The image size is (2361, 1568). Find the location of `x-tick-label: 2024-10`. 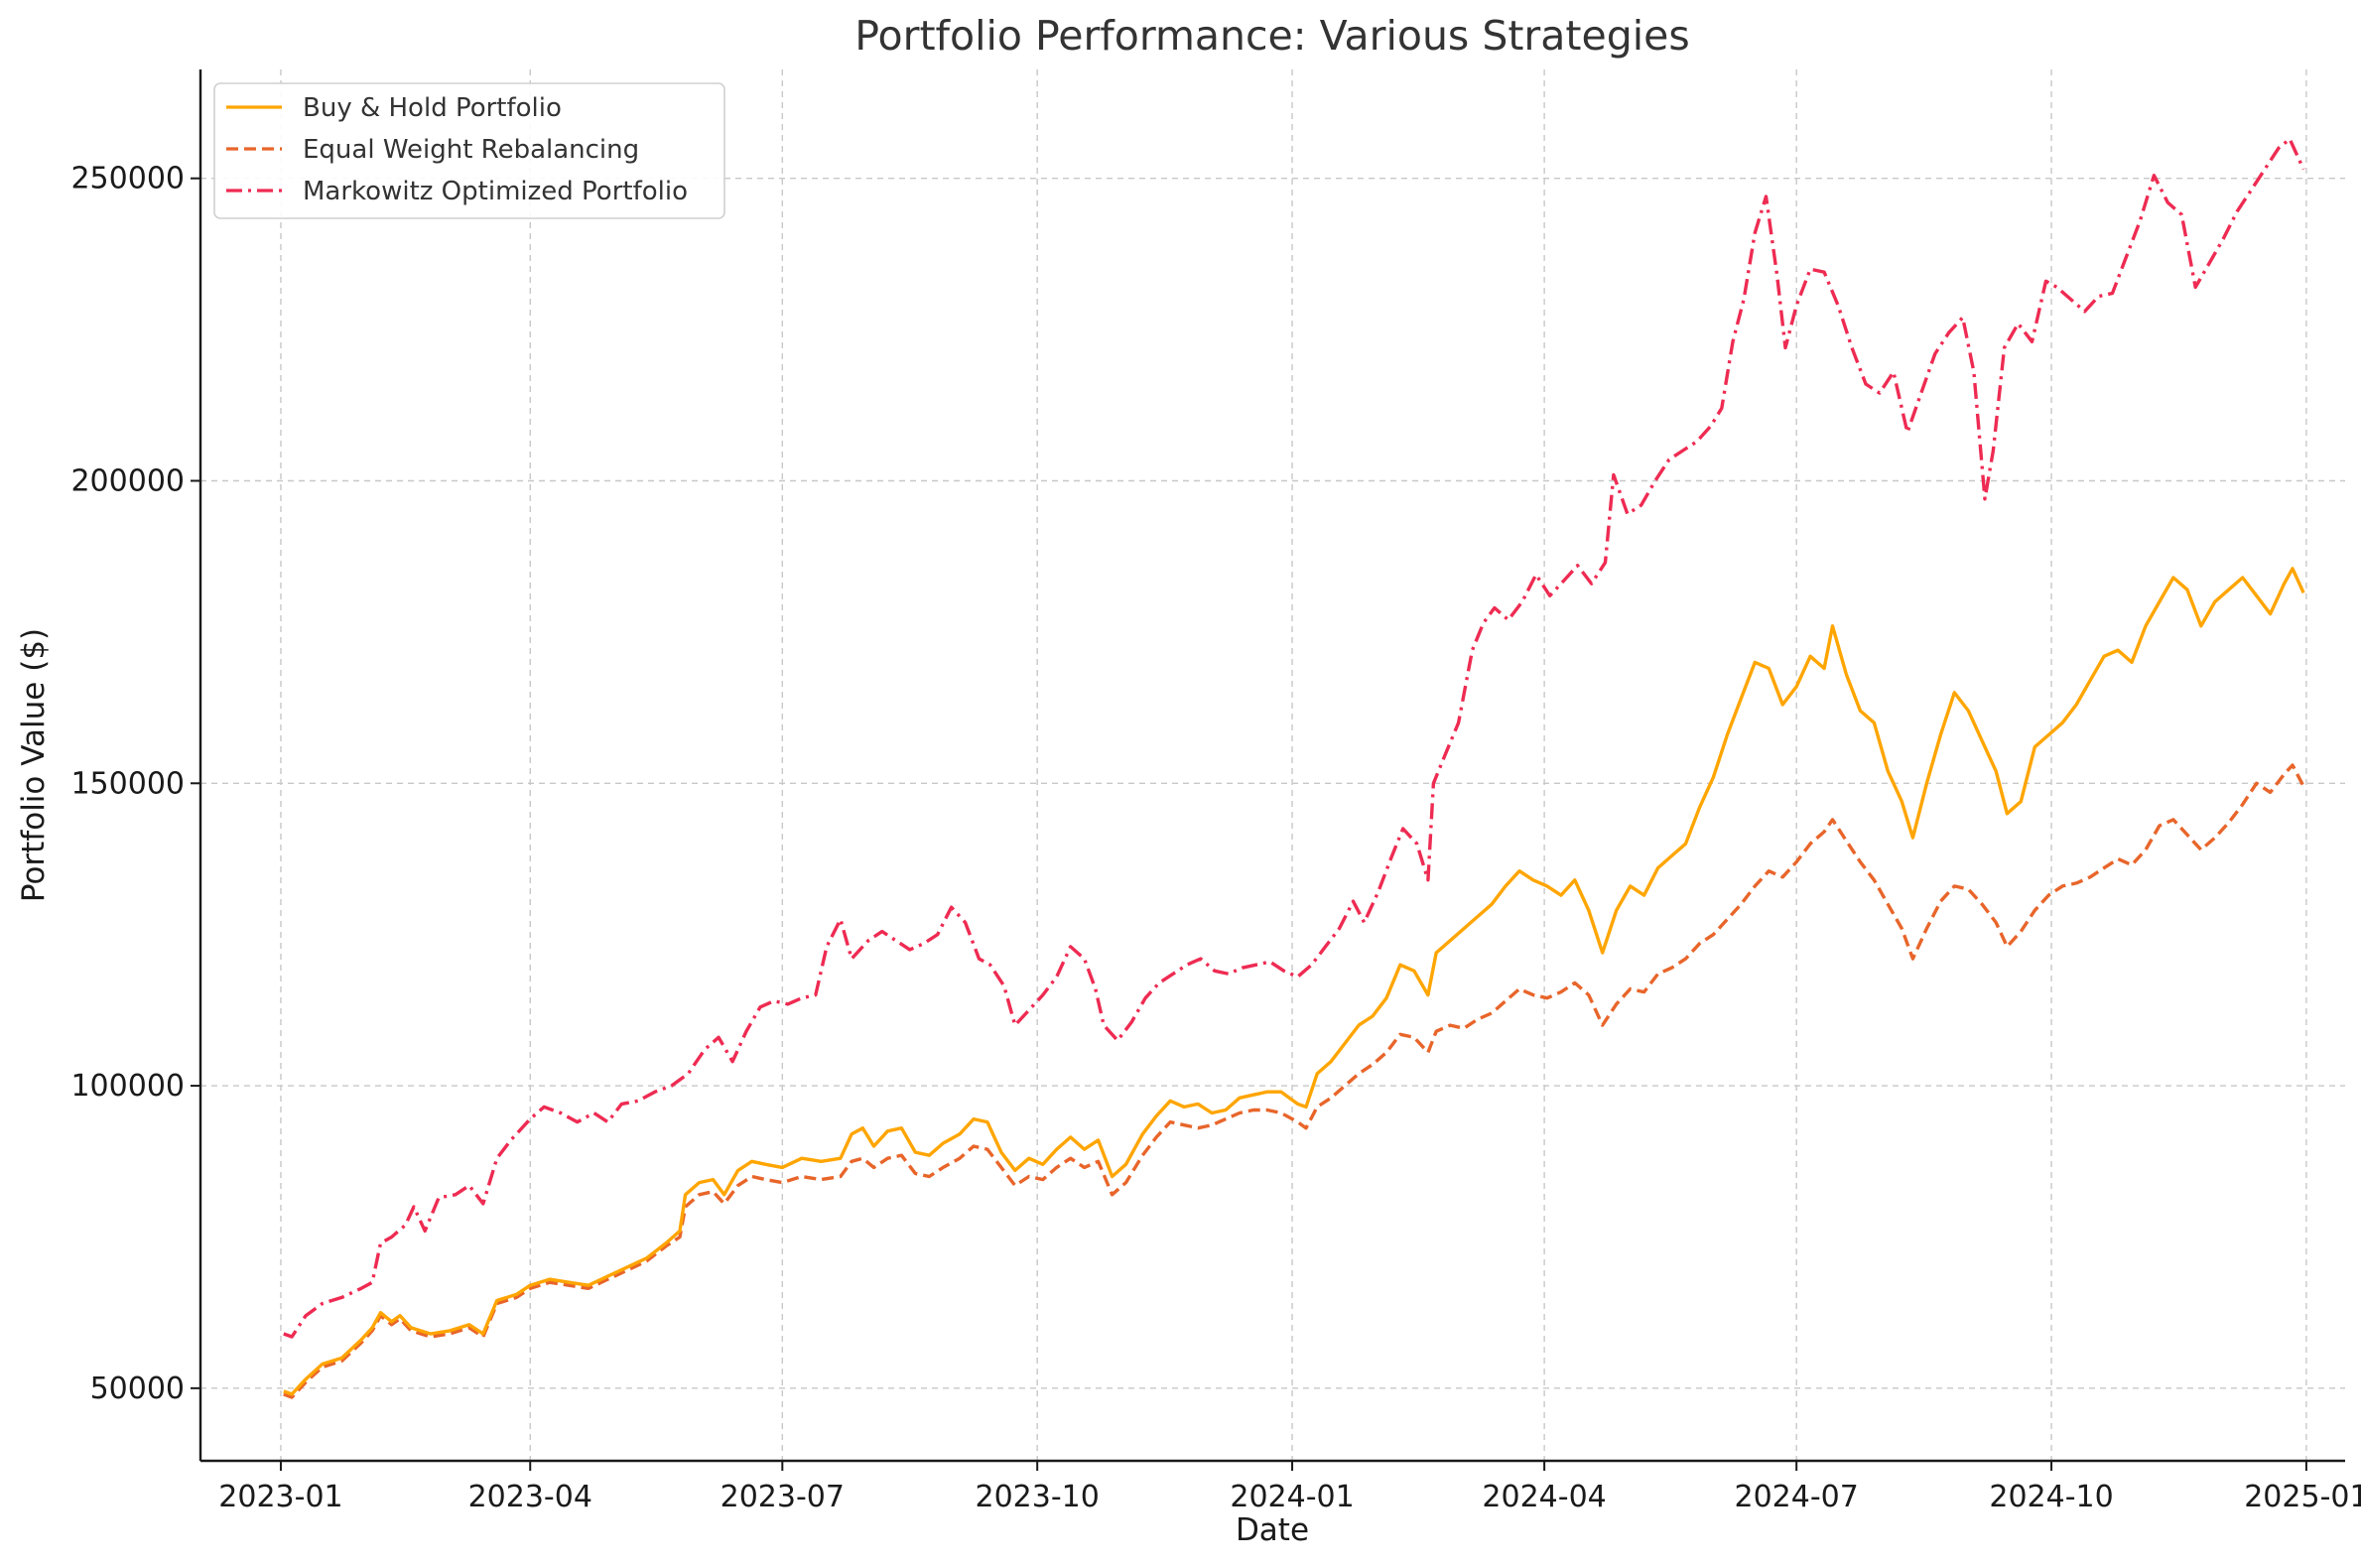

x-tick-label: 2024-10 is located at coordinates (2051, 1497).